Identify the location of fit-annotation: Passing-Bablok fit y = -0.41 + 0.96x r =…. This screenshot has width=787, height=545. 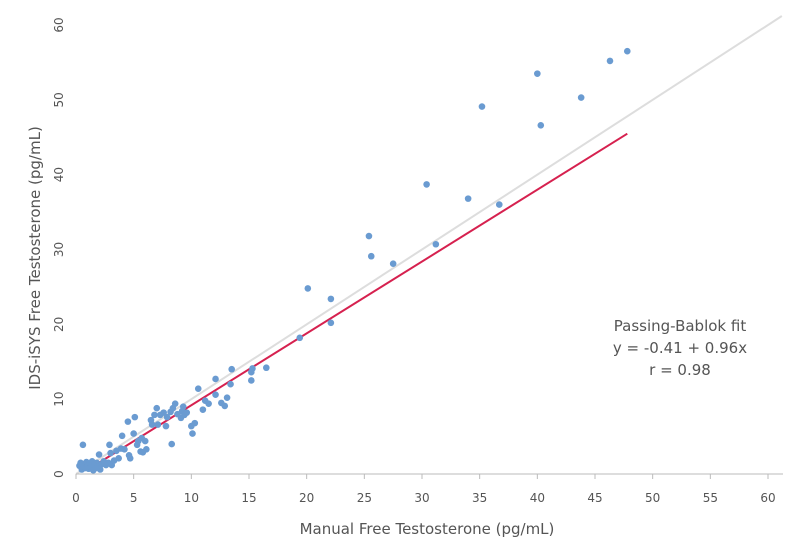
(680, 348).